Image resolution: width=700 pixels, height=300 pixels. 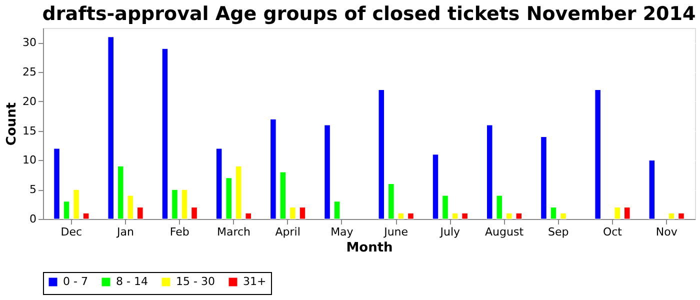 I want to click on legend-label: 8 - 14, so click(x=132, y=281).